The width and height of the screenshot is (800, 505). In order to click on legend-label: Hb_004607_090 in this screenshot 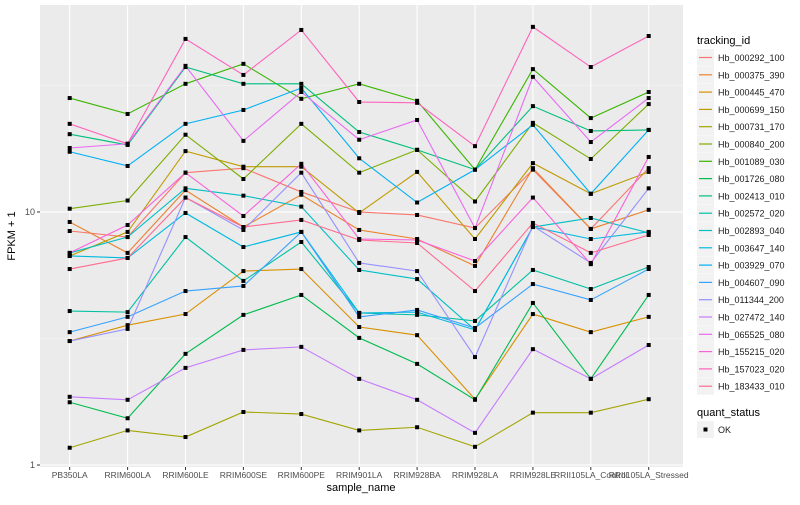, I will do `click(751, 283)`.